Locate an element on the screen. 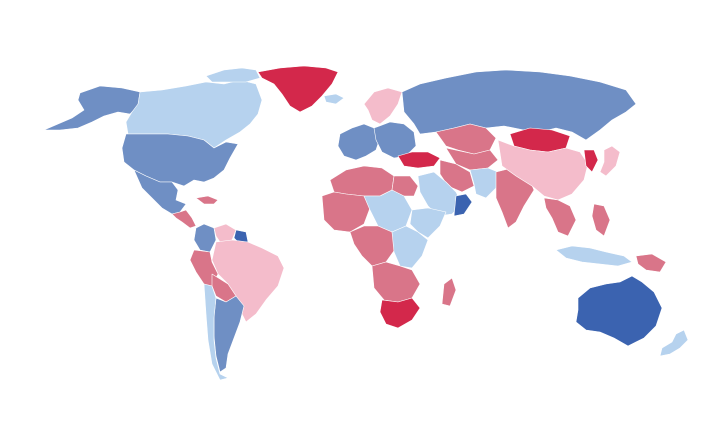 This screenshot has height=424, width=719. region-cuba is located at coordinates (207, 200).